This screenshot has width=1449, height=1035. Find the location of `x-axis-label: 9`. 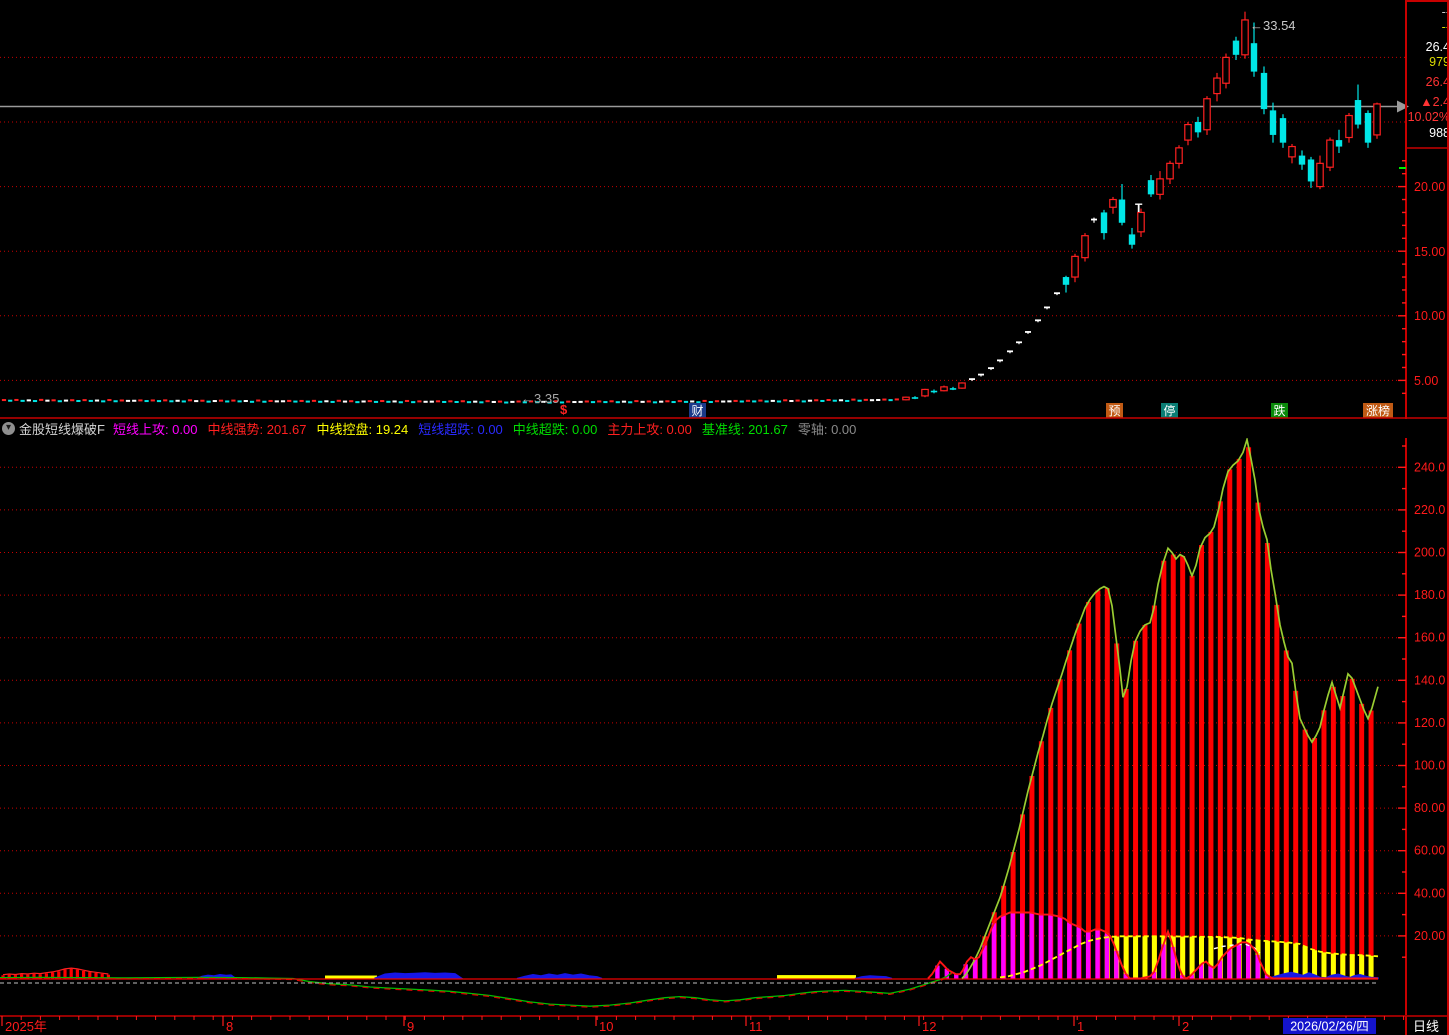

x-axis-label: 9 is located at coordinates (410, 1026).